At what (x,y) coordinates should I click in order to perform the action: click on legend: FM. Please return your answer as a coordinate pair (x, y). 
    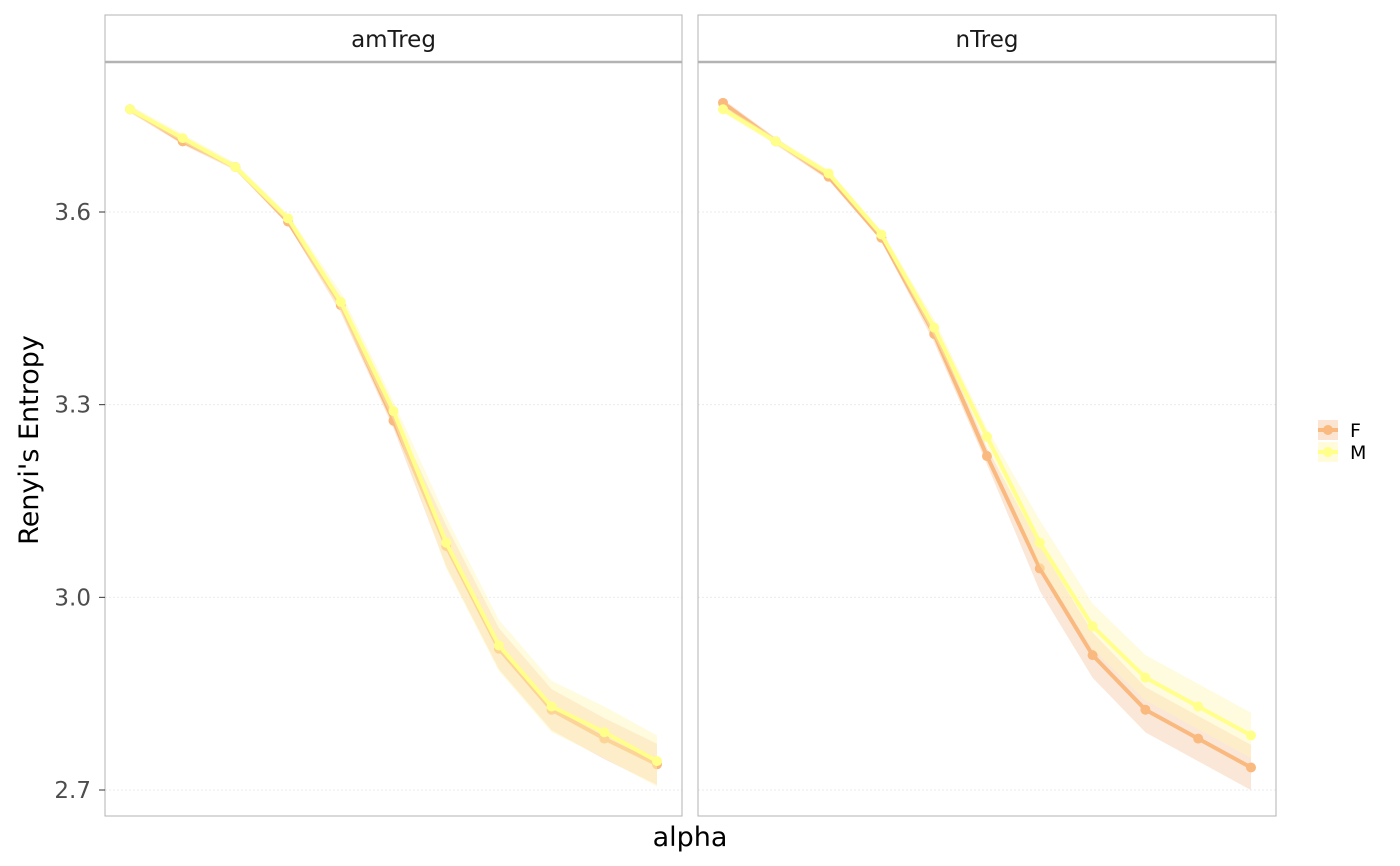
    Looking at the image, I should click on (1342, 442).